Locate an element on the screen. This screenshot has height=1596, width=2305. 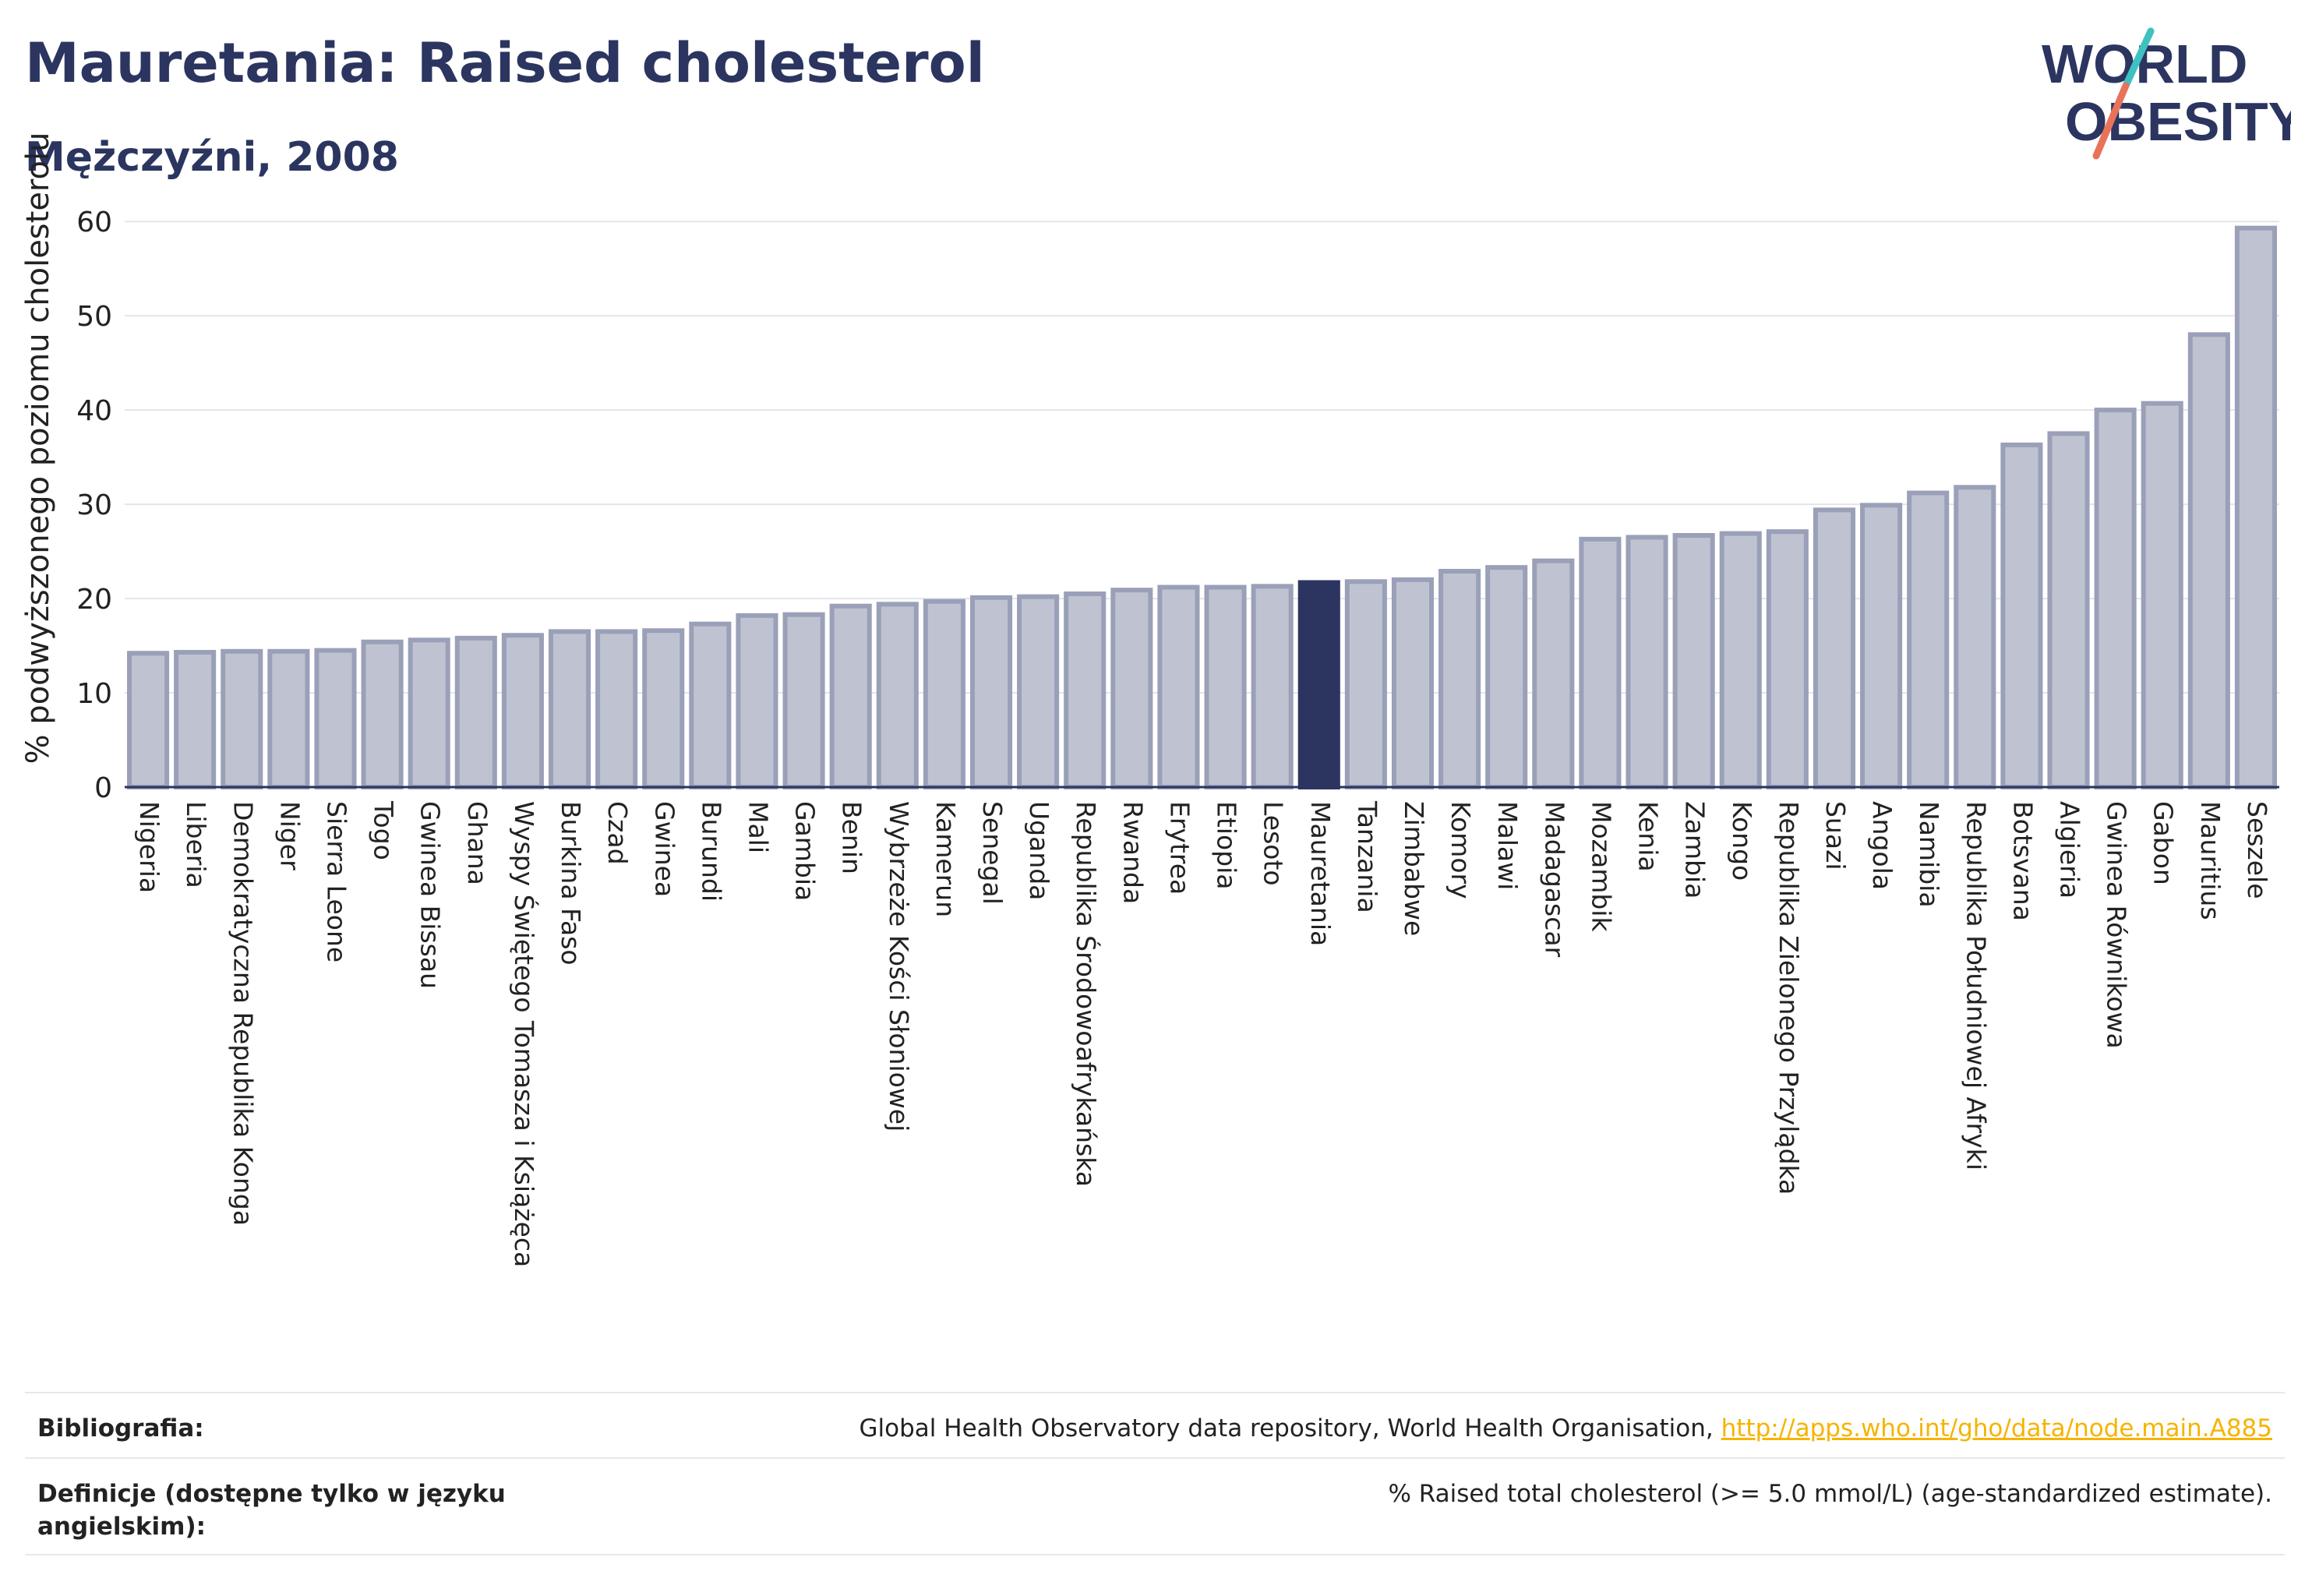
bar-demokratyczna-republika-konga is located at coordinates (242, 718).